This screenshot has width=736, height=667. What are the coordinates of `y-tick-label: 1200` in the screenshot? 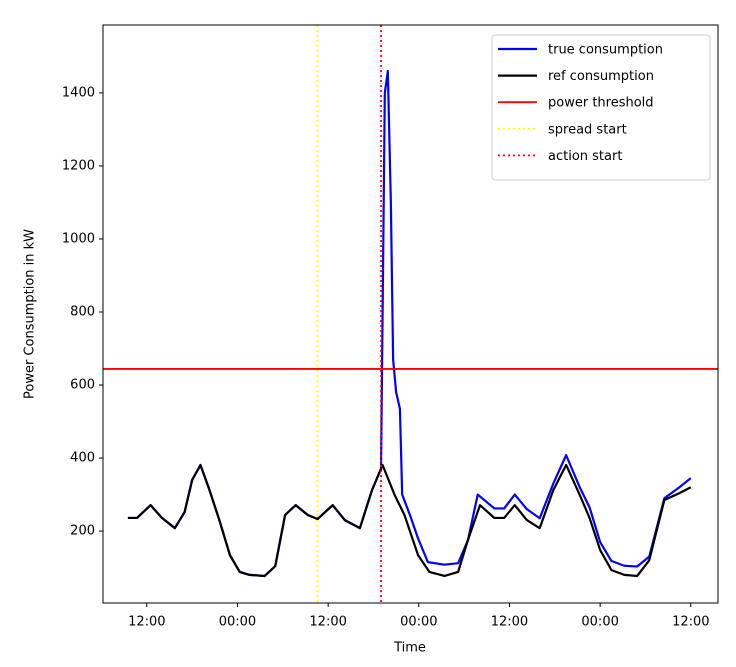 It's located at (78, 165).